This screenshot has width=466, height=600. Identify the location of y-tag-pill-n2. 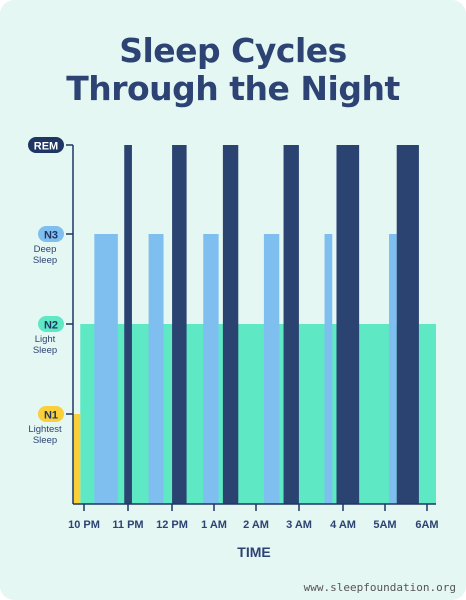
(51, 324).